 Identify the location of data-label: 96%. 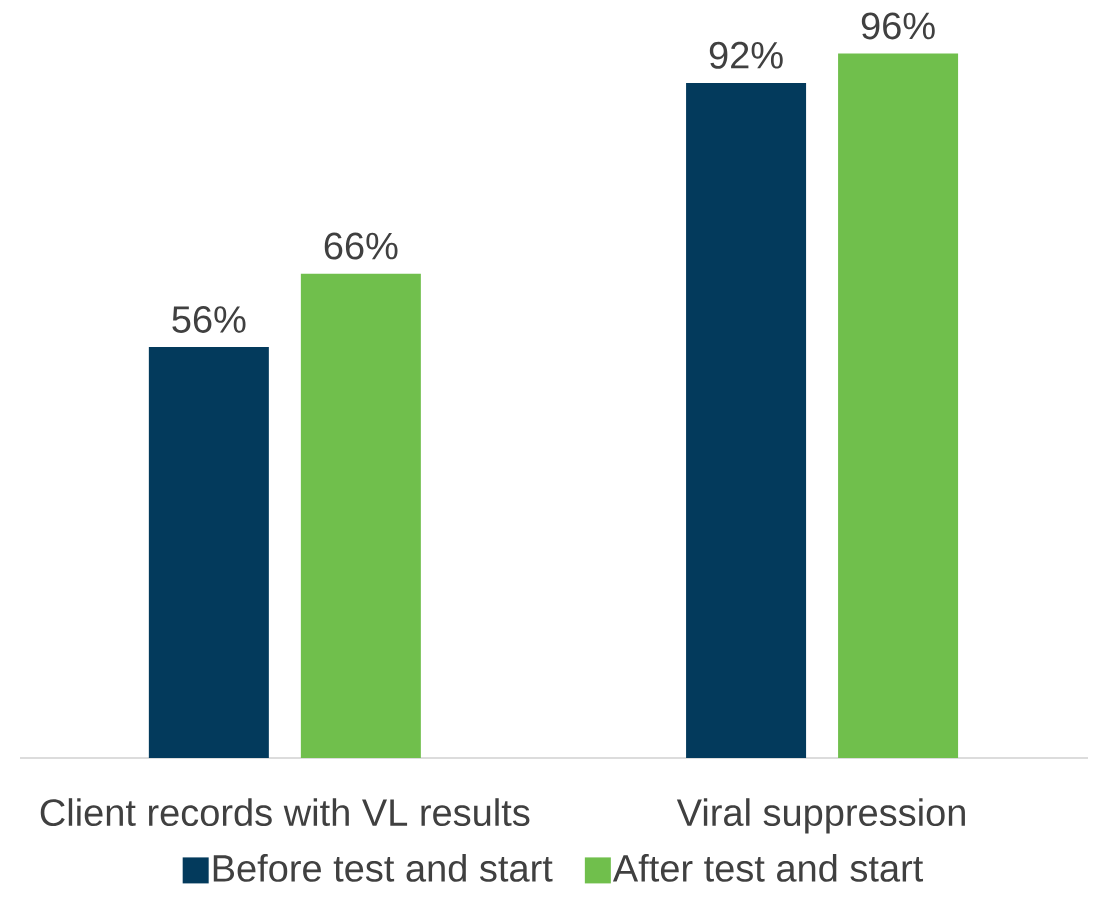
(898, 26).